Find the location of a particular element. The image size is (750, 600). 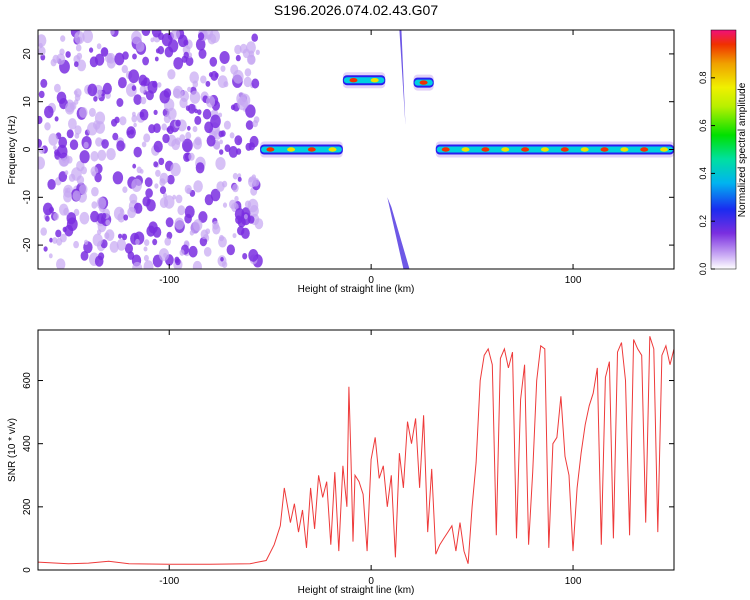

spectrogram-ylabel: Frequency (Hz) is located at coordinates (12, 150).